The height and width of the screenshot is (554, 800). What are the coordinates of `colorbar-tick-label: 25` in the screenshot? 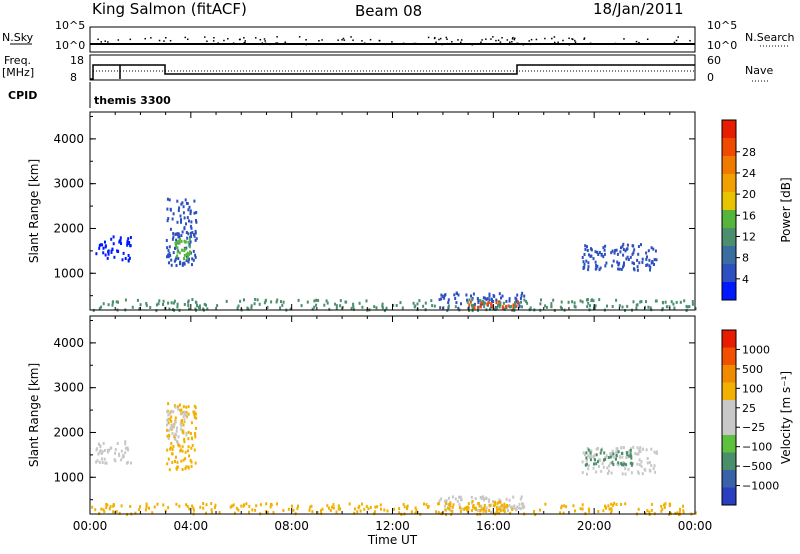 It's located at (749, 408).